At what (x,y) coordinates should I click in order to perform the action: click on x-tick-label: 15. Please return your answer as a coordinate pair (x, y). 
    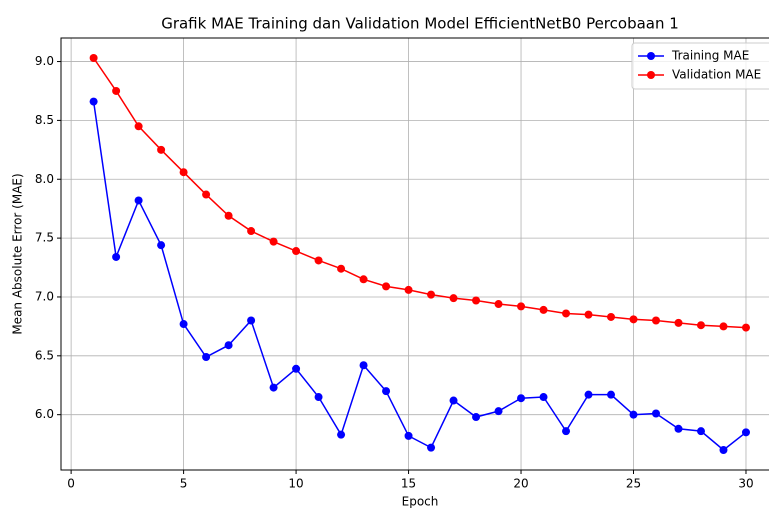
    Looking at the image, I should click on (408, 484).